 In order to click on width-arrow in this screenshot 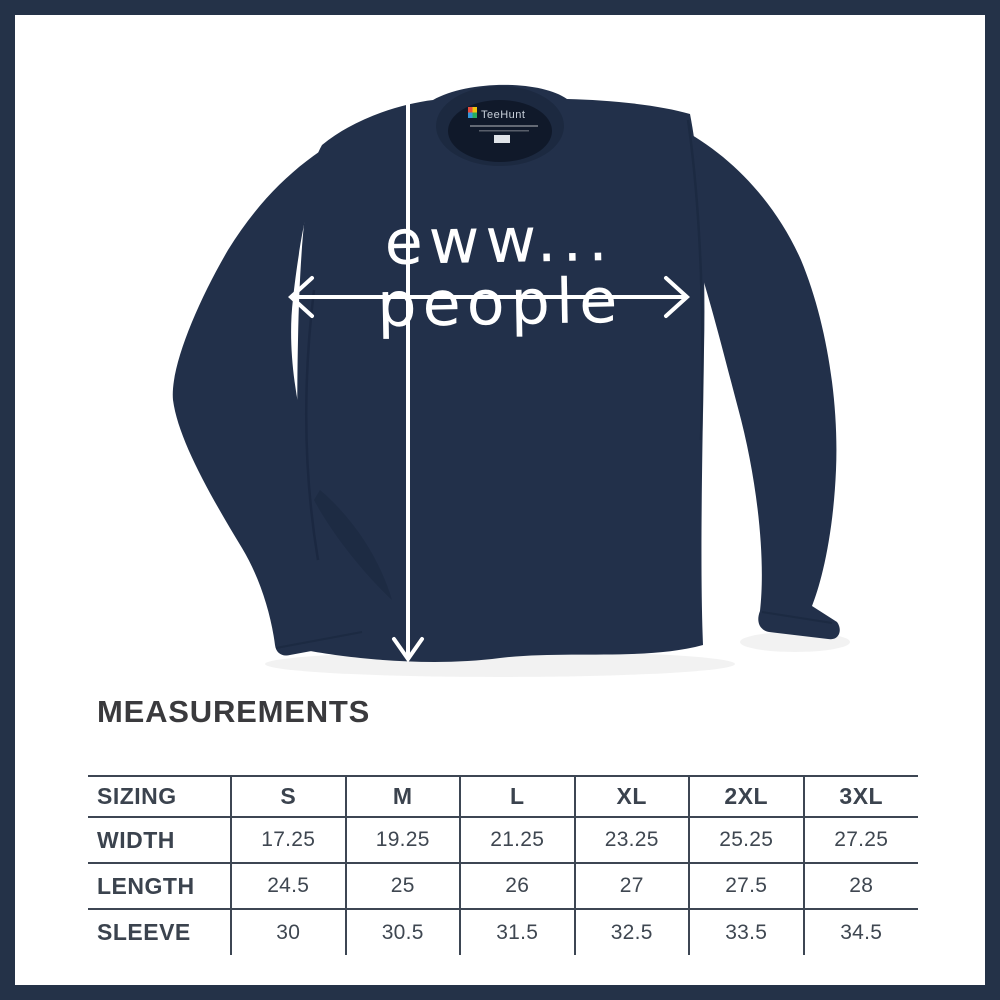, I will do `click(489, 297)`.